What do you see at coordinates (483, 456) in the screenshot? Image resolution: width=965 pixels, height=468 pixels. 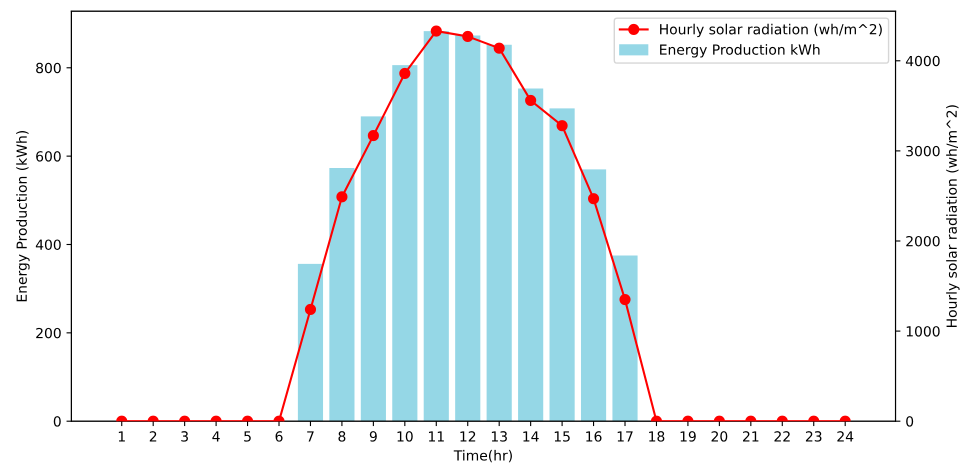 I see `x-axis-title: Time(hr)` at bounding box center [483, 456].